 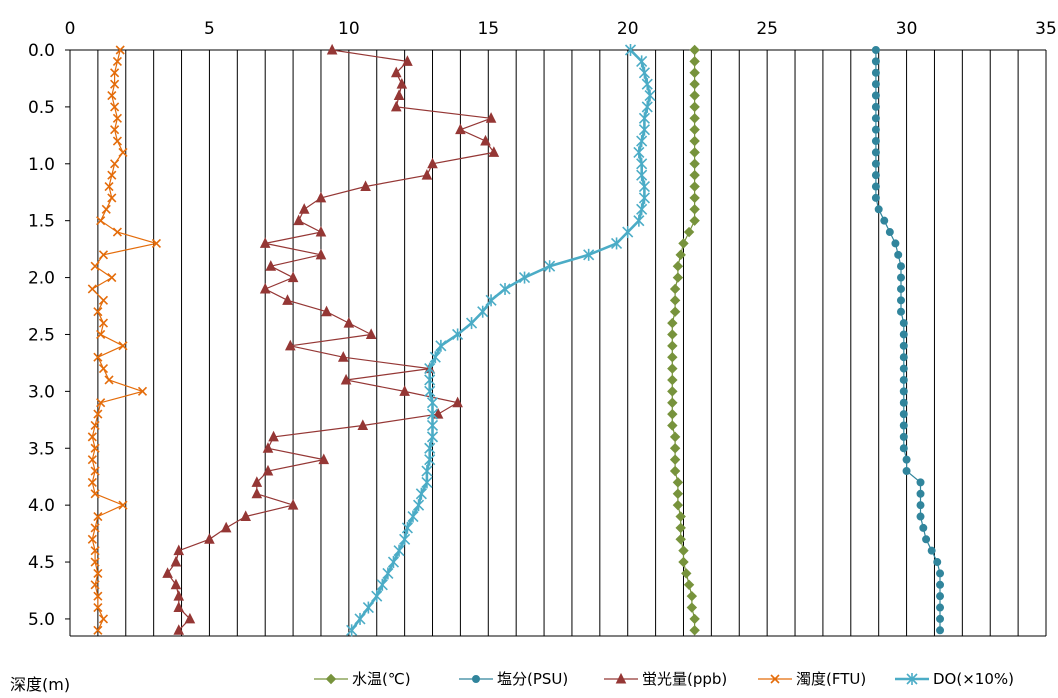 I want to click on series-line, so click(x=908, y=340).